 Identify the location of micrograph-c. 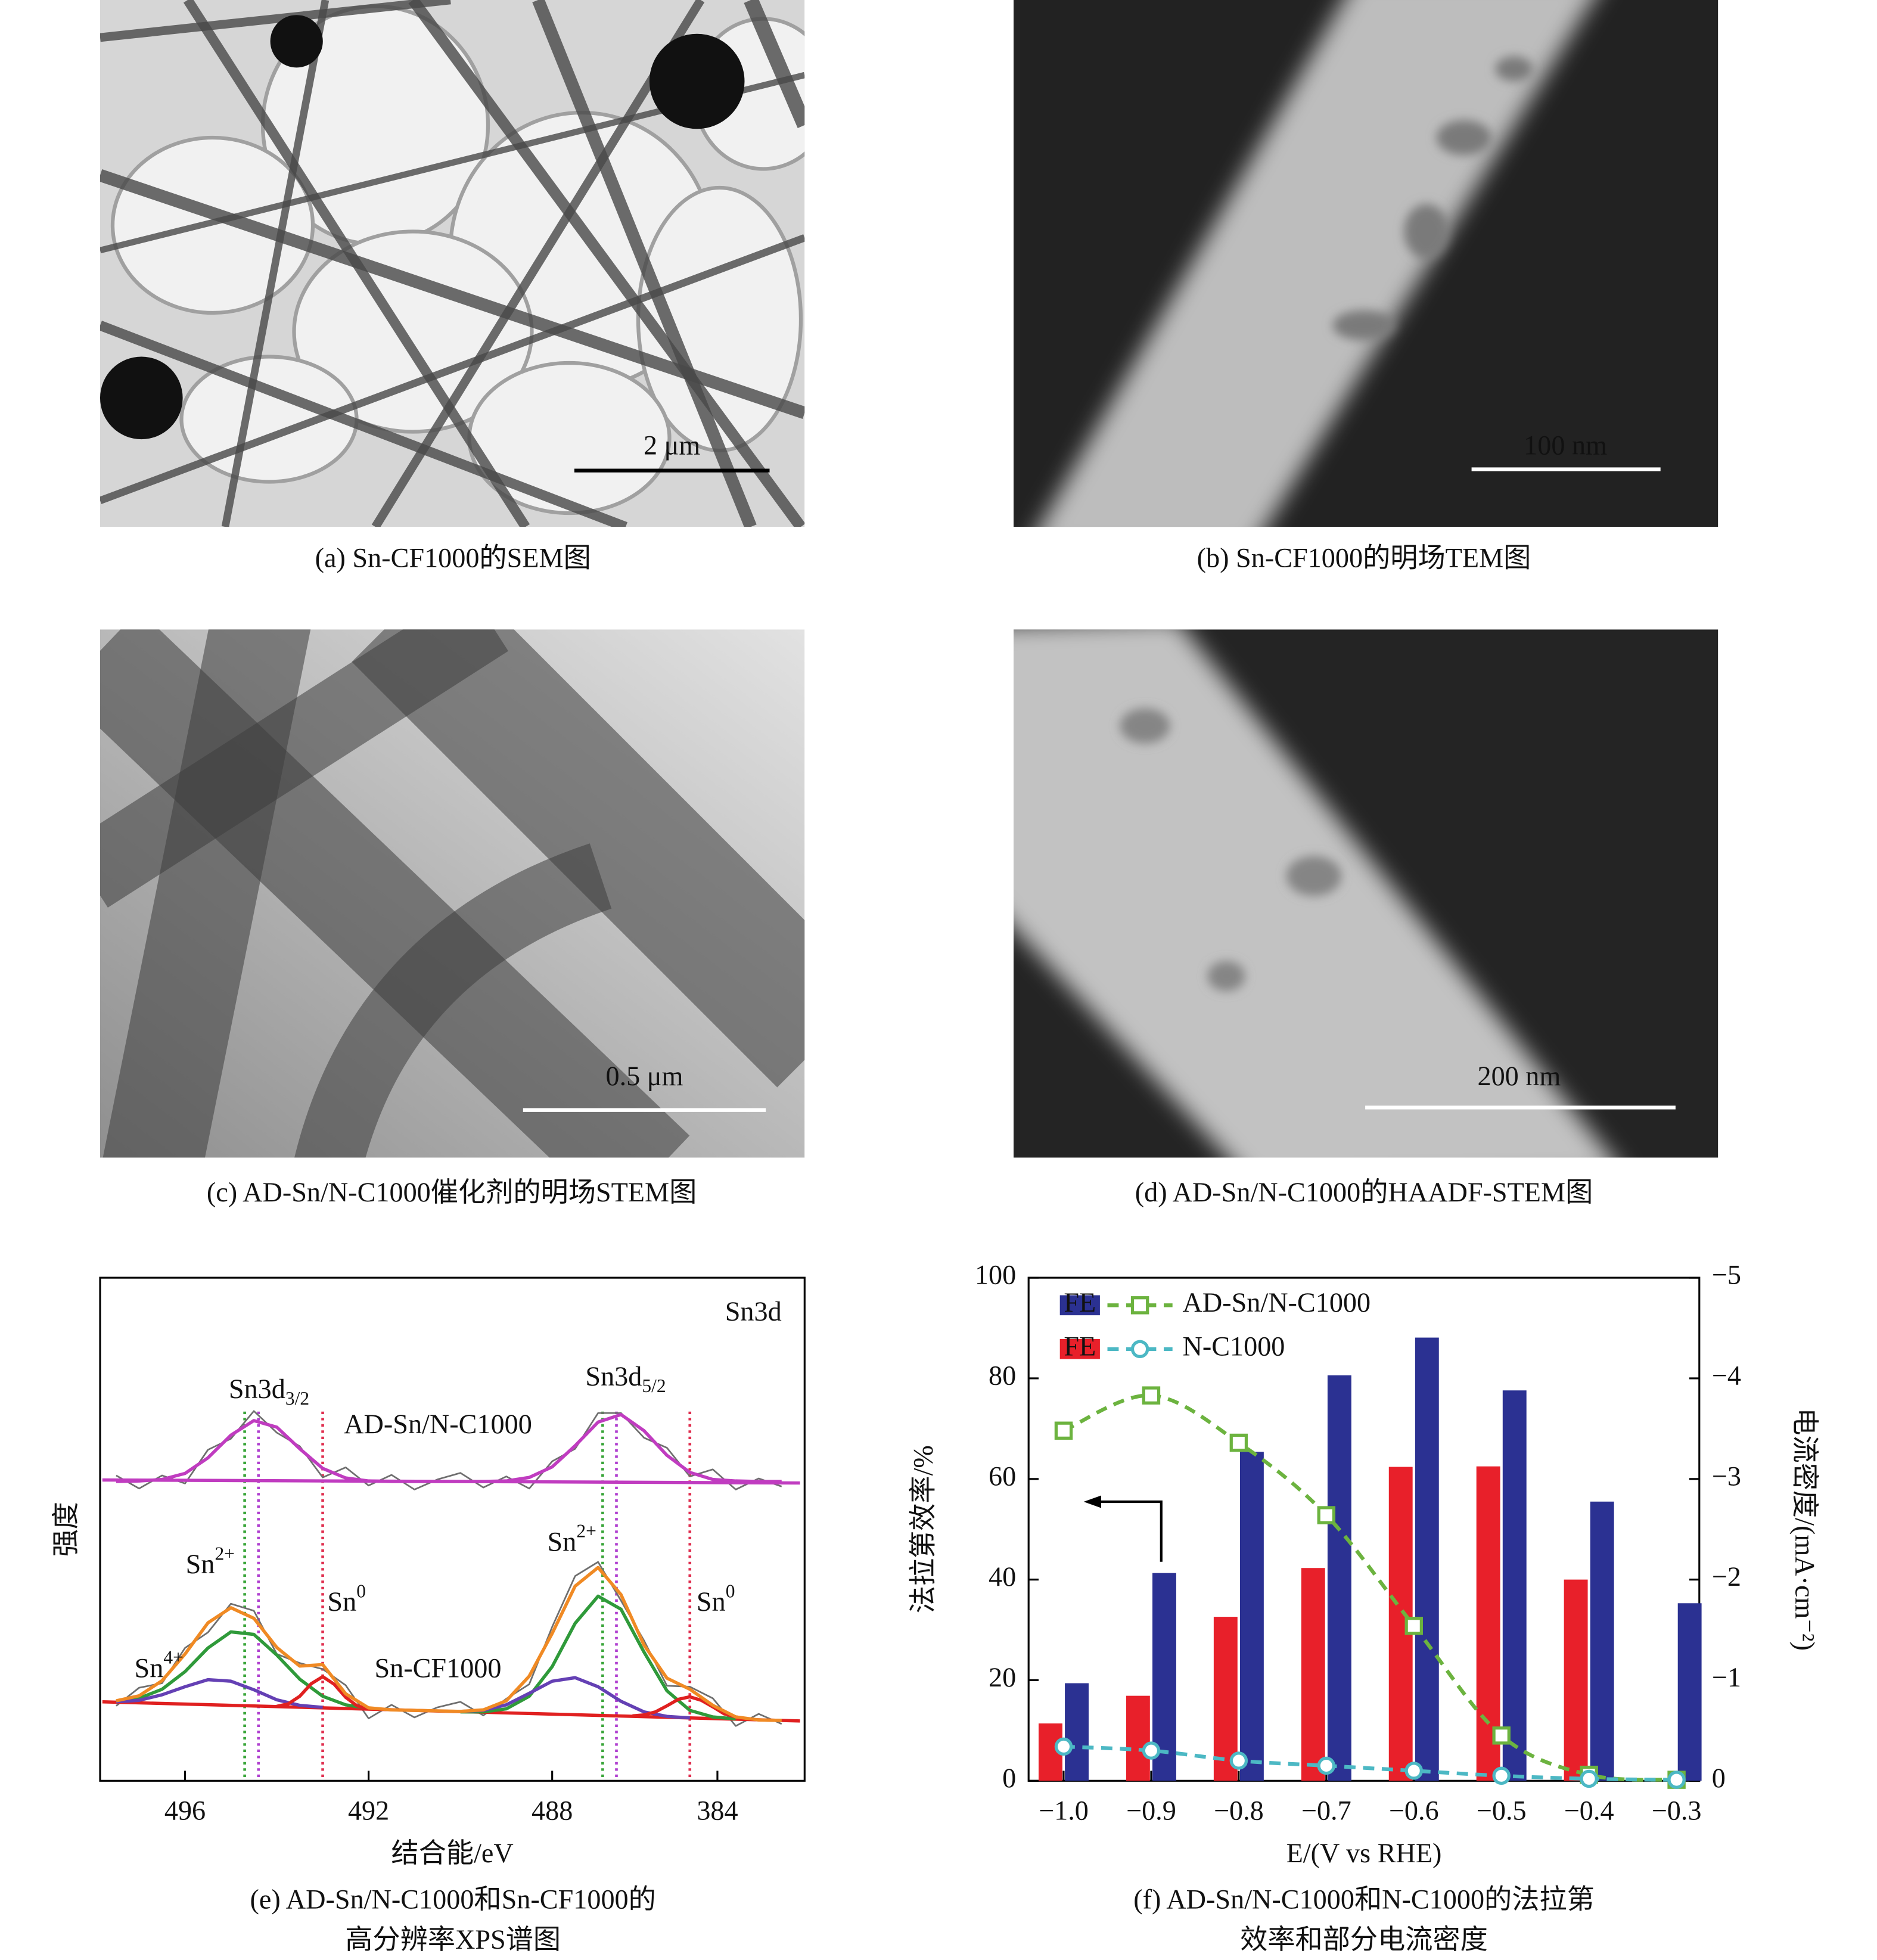
(452, 893).